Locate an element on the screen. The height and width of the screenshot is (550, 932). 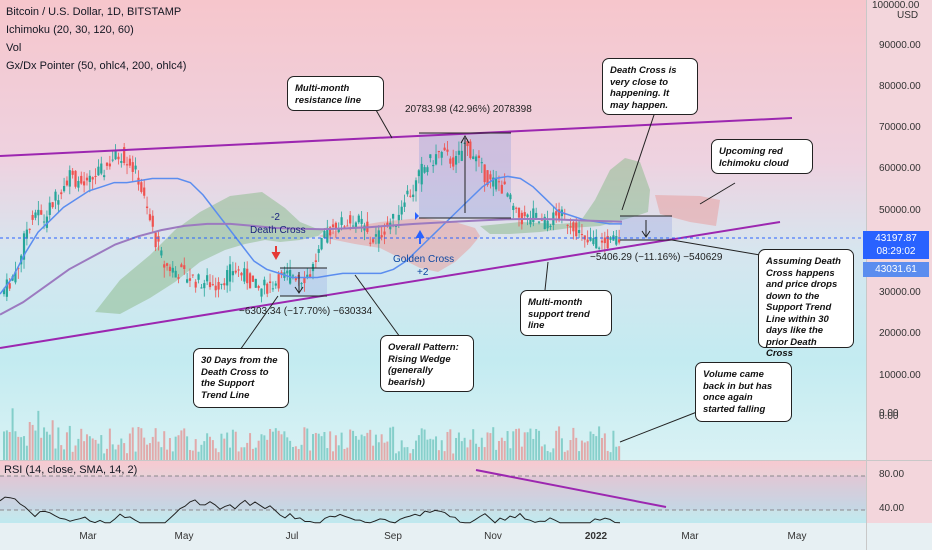
gx-dx-label: Gx/Dx Pointer (50, ohlc4, 200, ohlc4) is located at coordinates (96, 66).